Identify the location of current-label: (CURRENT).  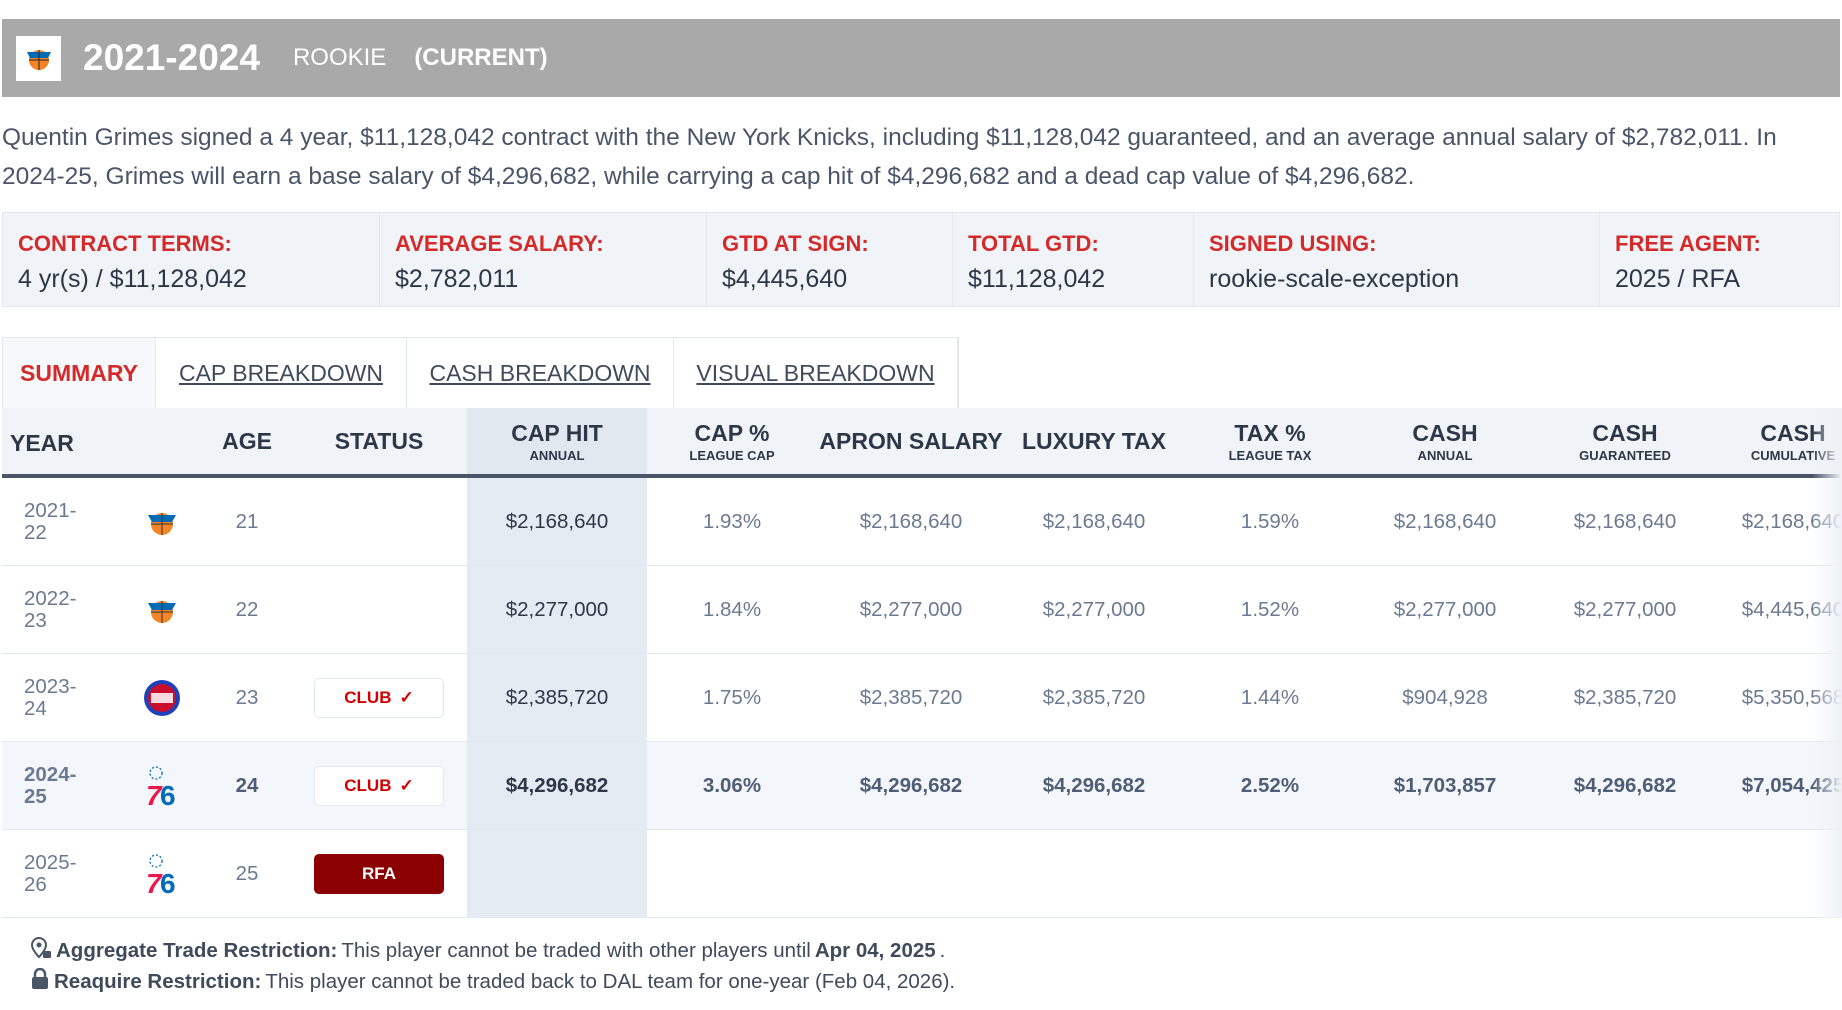
(481, 57).